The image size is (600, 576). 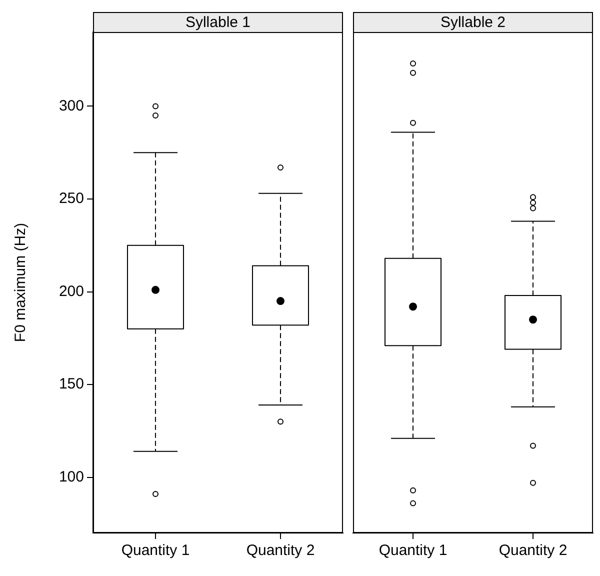 What do you see at coordinates (71, 199) in the screenshot?
I see `y-tick-label: 250` at bounding box center [71, 199].